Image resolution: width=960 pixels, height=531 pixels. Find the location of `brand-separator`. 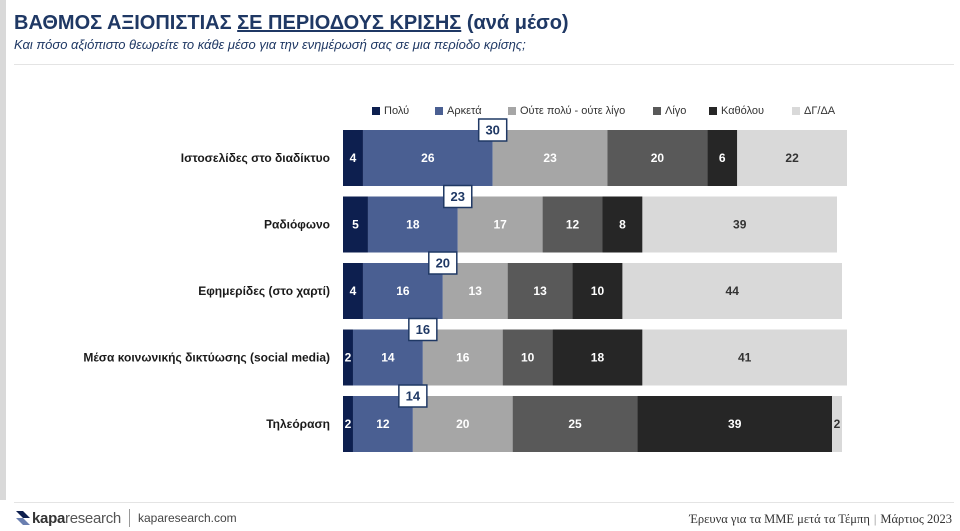

brand-separator is located at coordinates (129, 518).